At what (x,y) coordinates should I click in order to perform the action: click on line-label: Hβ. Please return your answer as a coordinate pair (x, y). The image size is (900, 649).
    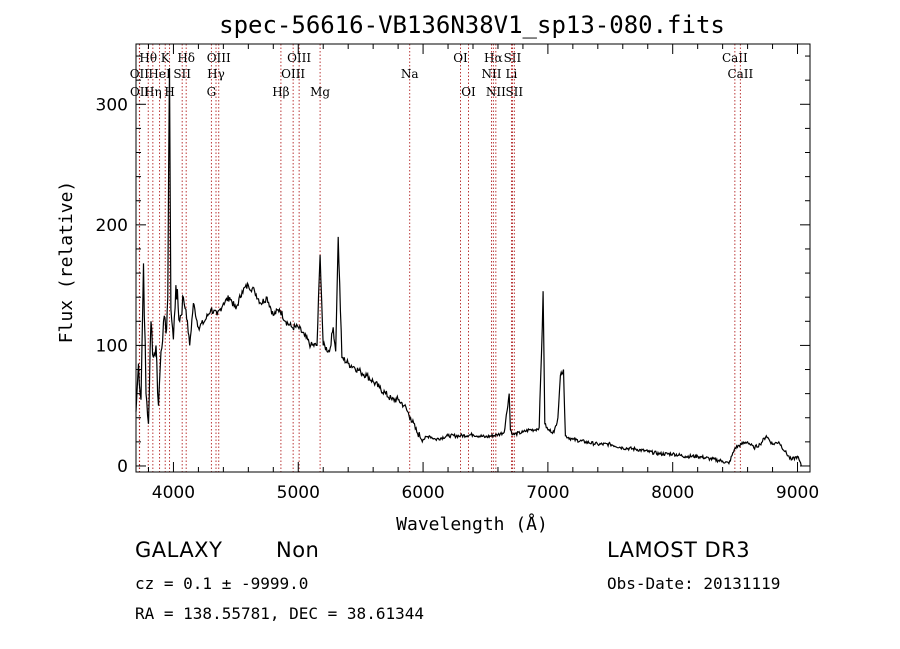
    Looking at the image, I should click on (280, 92).